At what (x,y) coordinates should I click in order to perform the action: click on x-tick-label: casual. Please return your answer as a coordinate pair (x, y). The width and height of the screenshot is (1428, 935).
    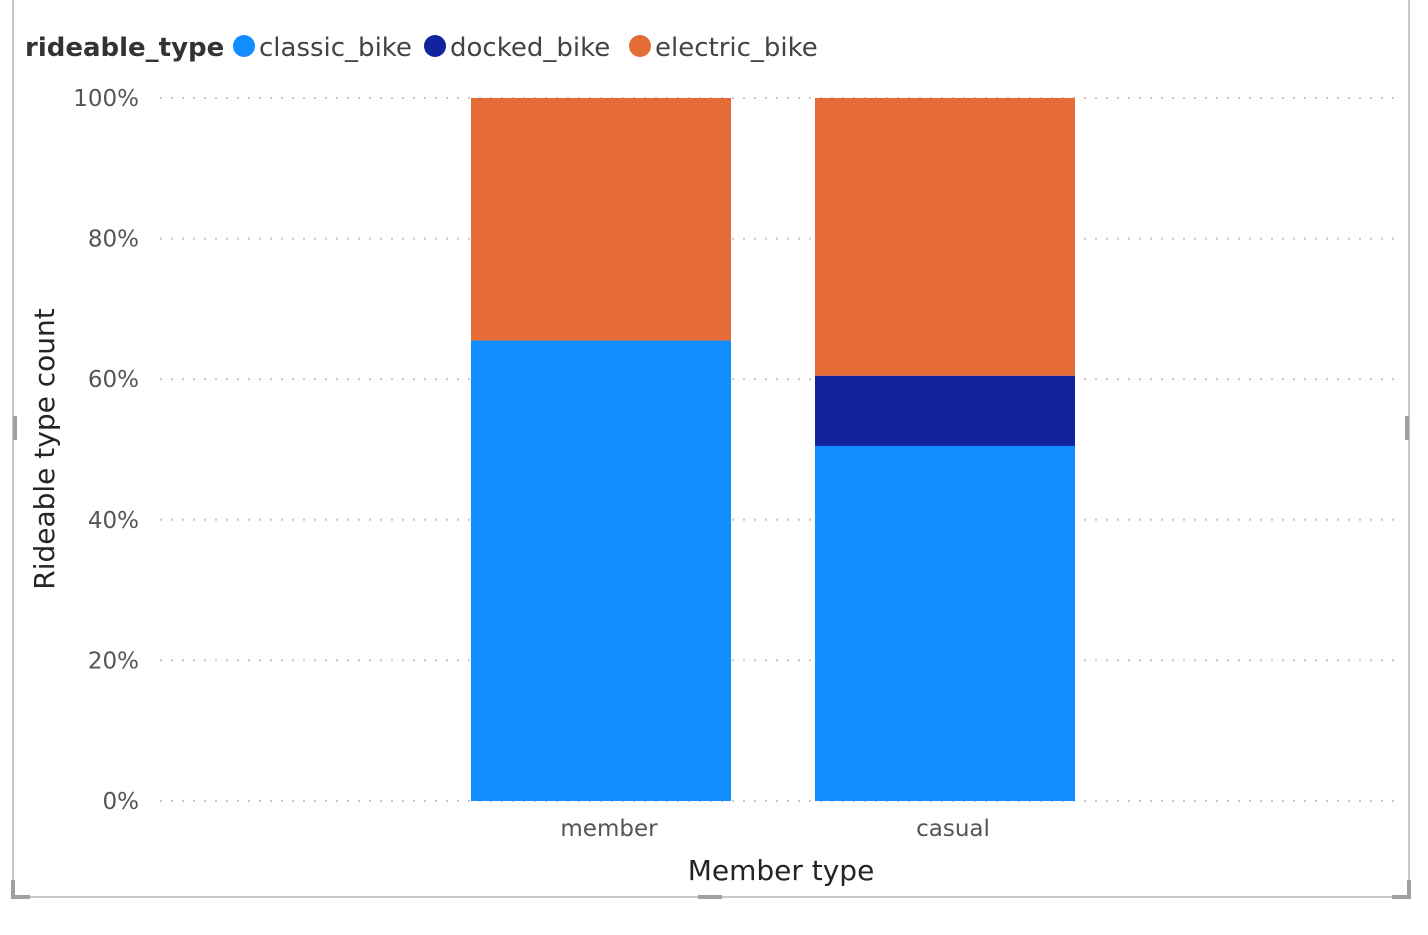
    Looking at the image, I should click on (953, 829).